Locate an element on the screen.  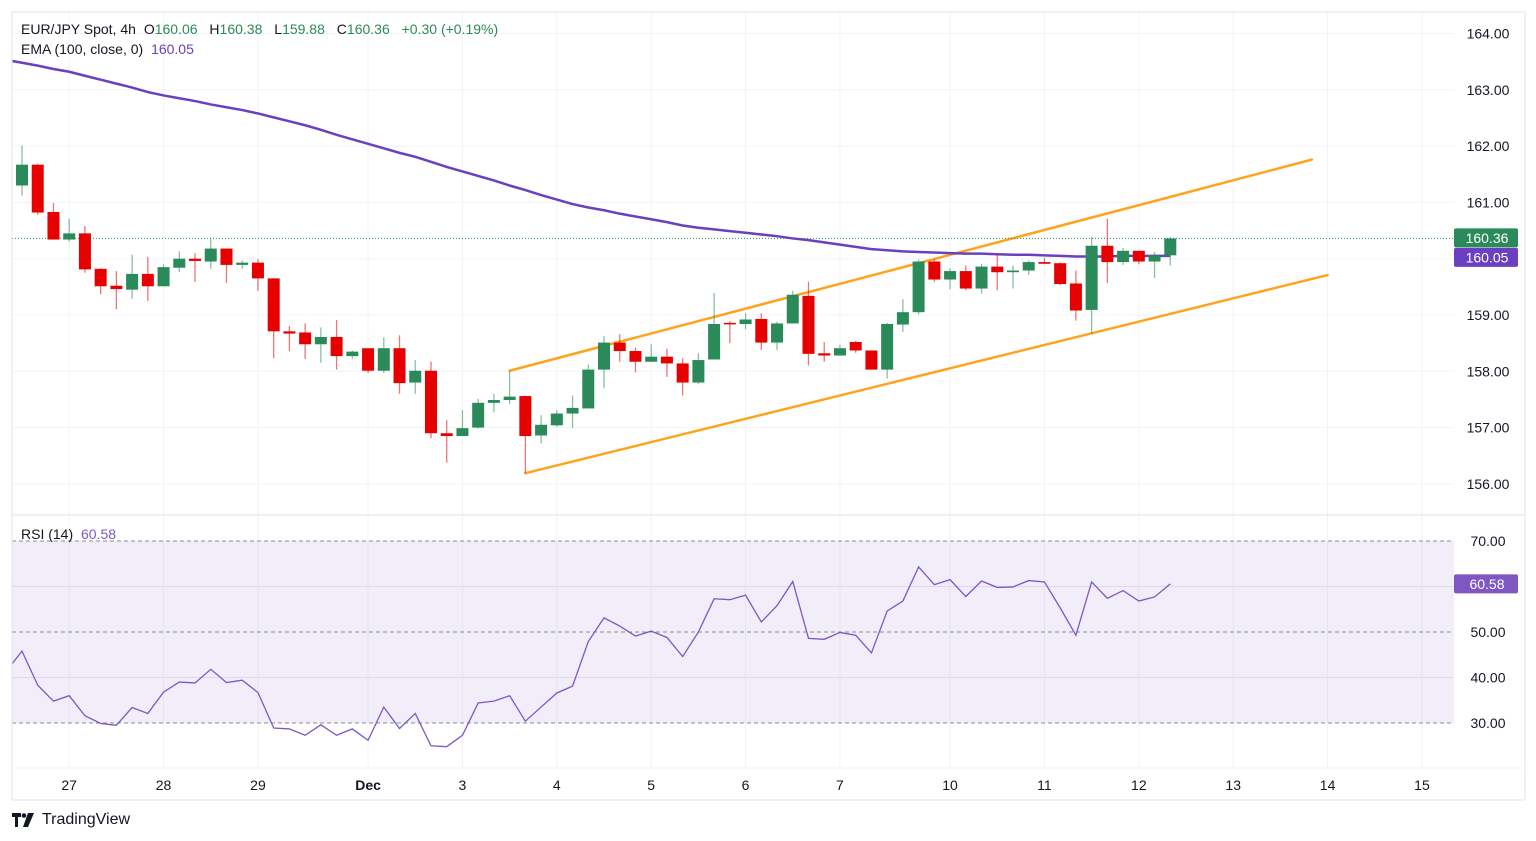
ema-price-tag-bg is located at coordinates (1486, 257).